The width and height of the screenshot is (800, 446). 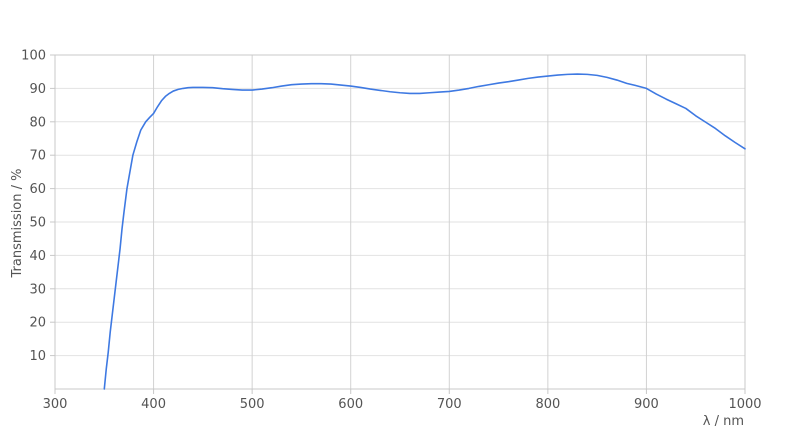 What do you see at coordinates (350, 404) in the screenshot?
I see `x-tick-label: 600` at bounding box center [350, 404].